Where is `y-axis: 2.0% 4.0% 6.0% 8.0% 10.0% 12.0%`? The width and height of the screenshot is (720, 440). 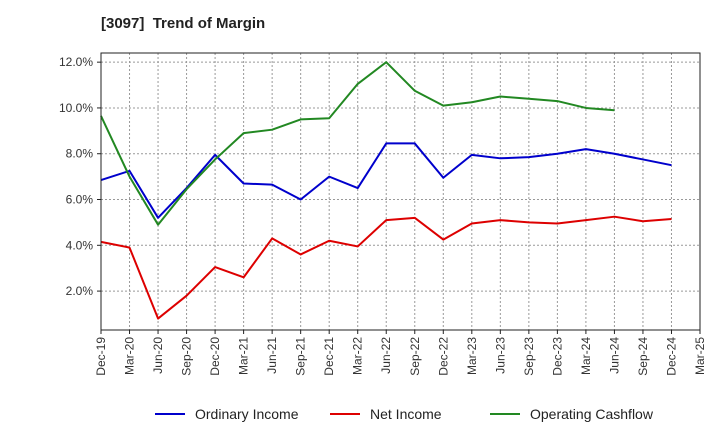 y-axis: 2.0% 4.0% 6.0% 8.0% 10.0% 12.0% is located at coordinates (80, 176).